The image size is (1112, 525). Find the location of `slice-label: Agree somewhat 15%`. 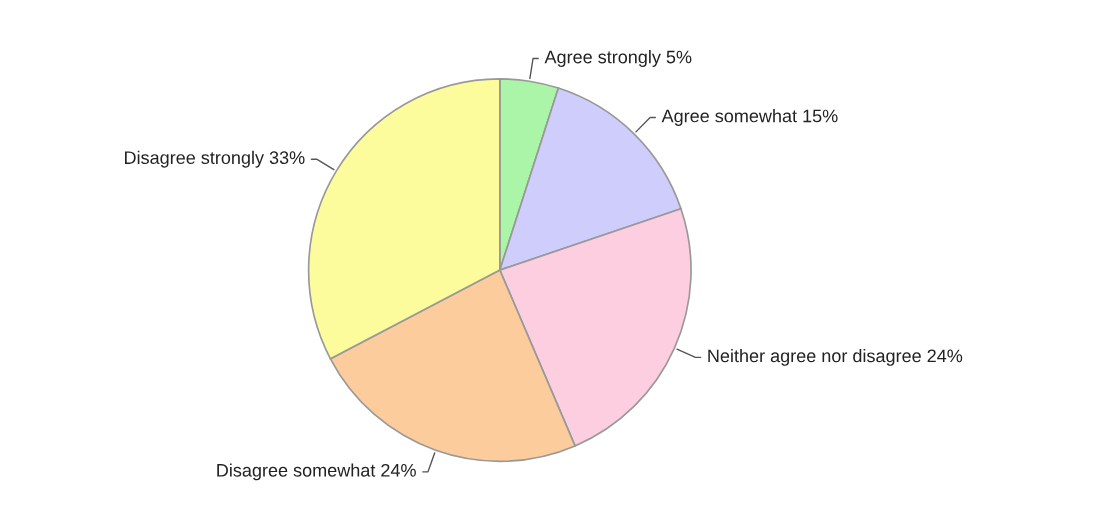

slice-label: Agree somewhat 15% is located at coordinates (749, 117).